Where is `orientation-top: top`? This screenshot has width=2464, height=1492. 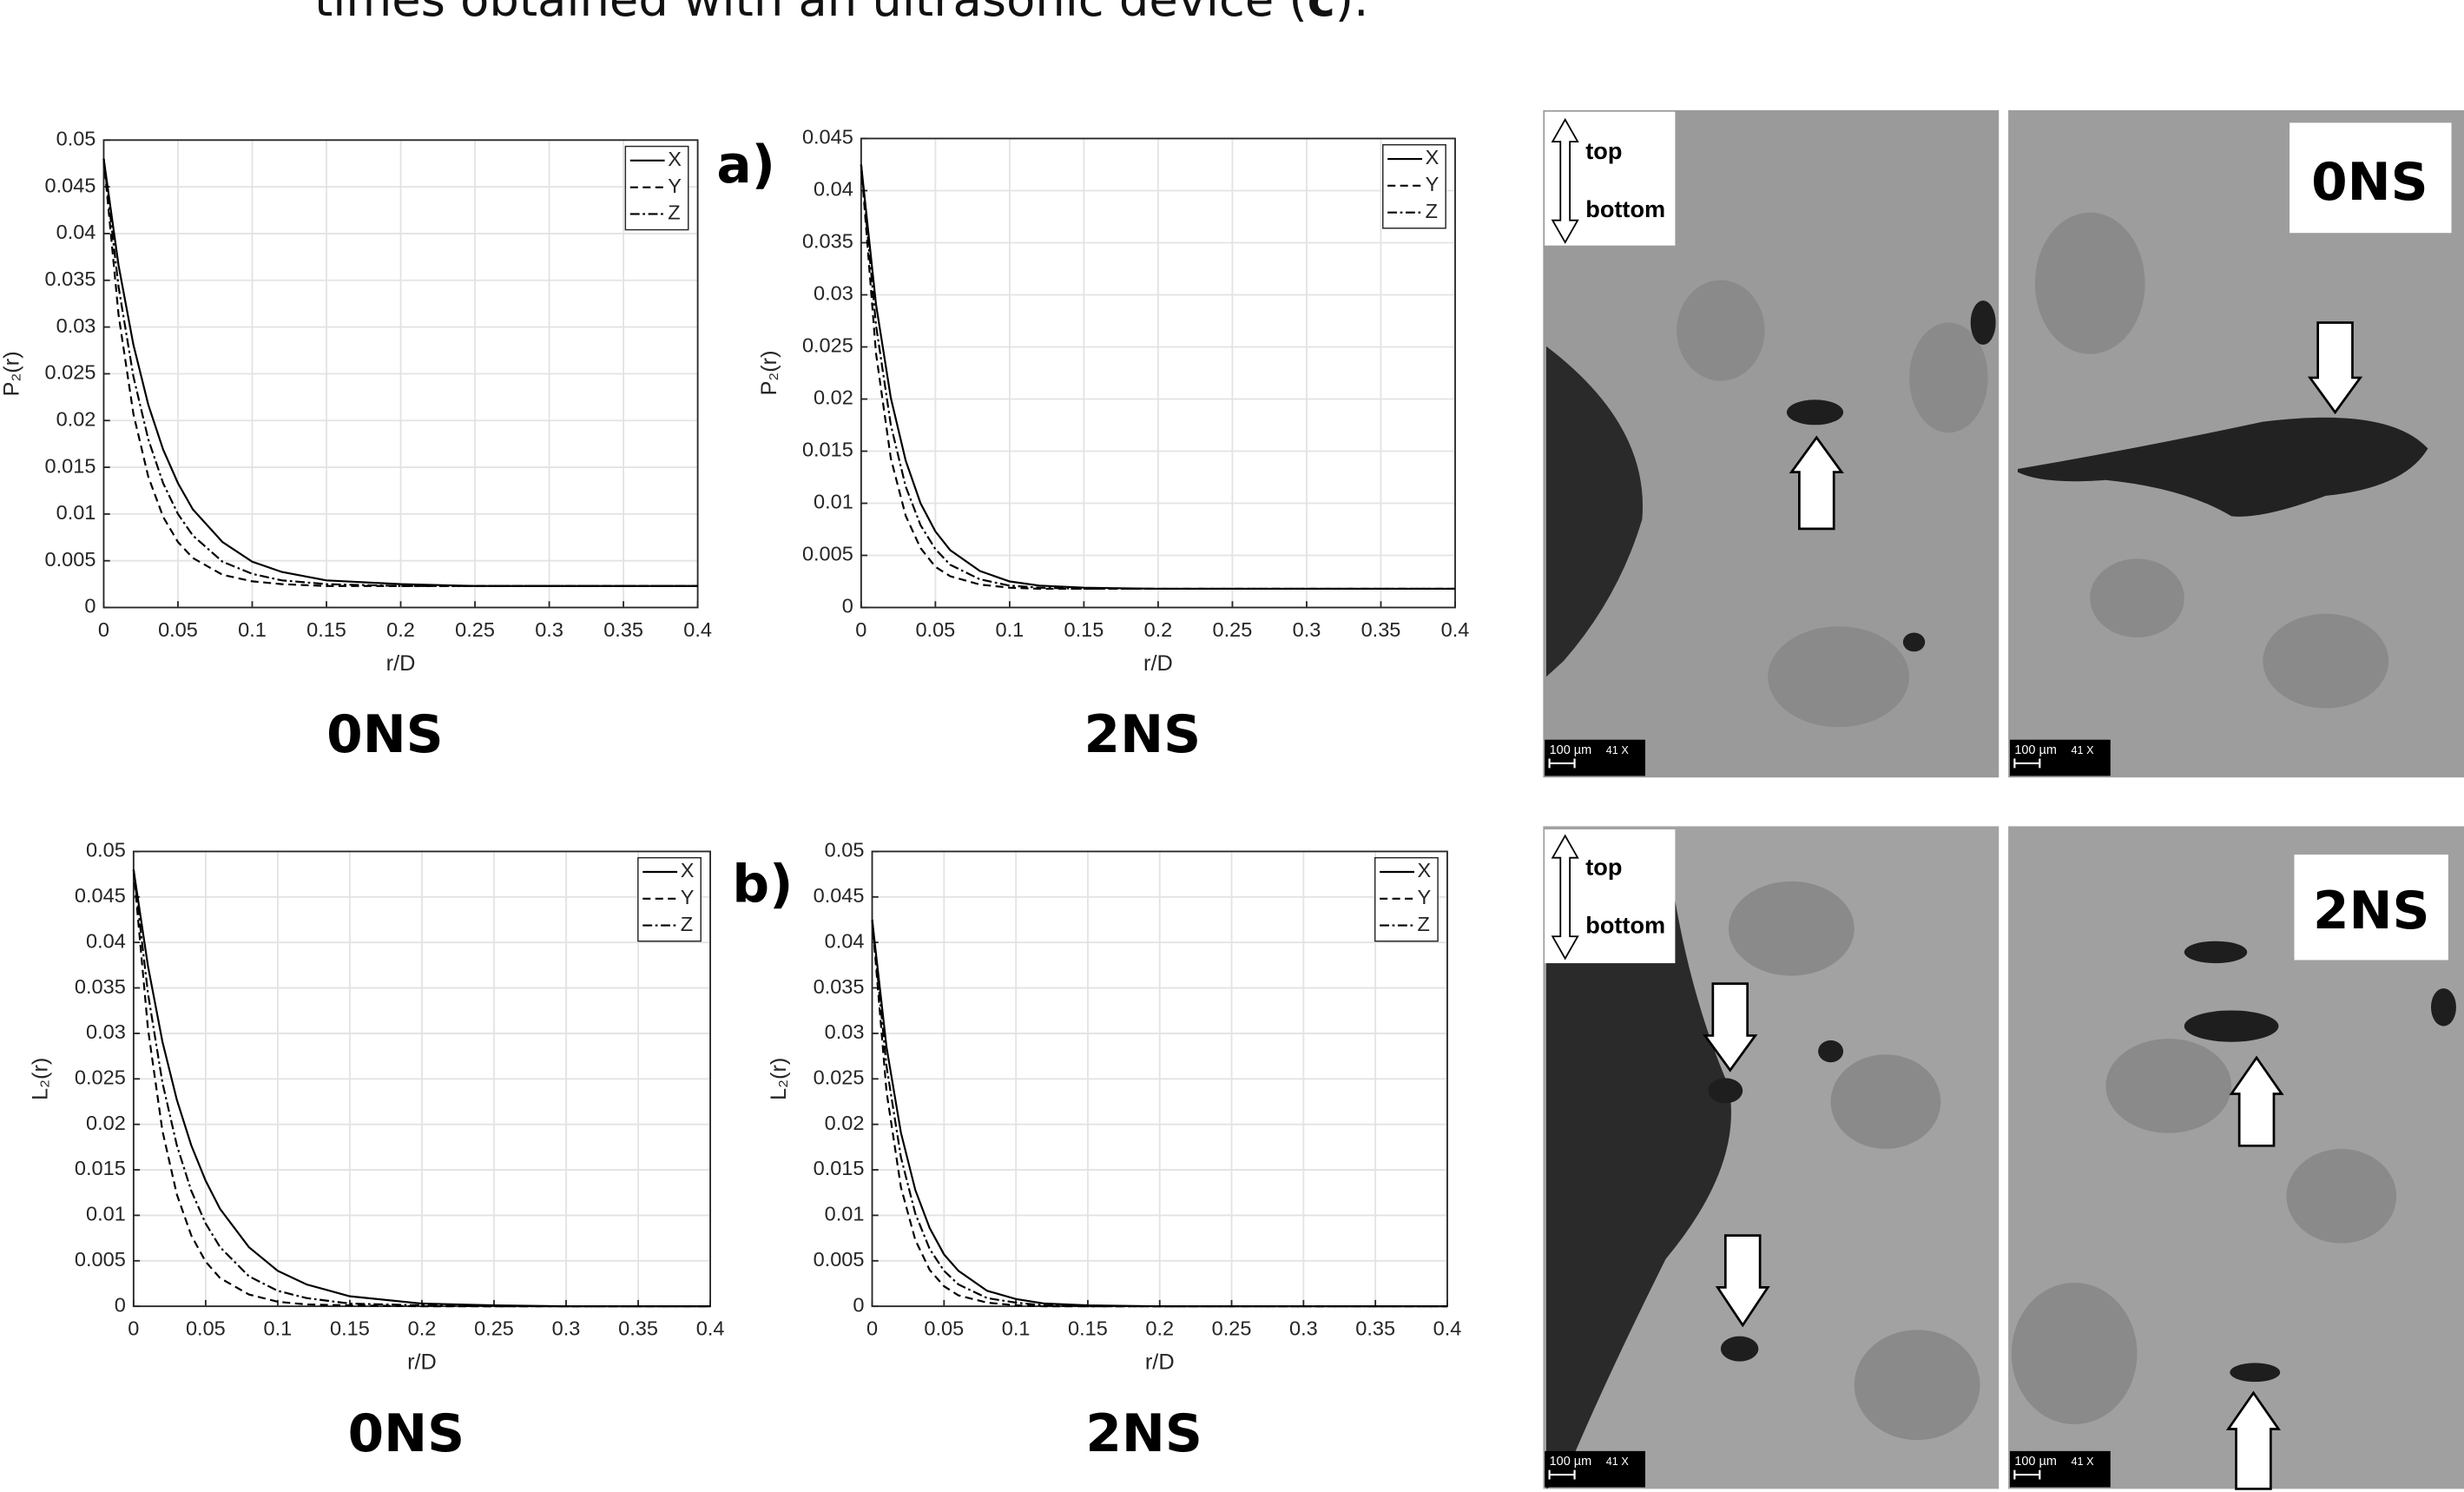 orientation-top: top is located at coordinates (1603, 867).